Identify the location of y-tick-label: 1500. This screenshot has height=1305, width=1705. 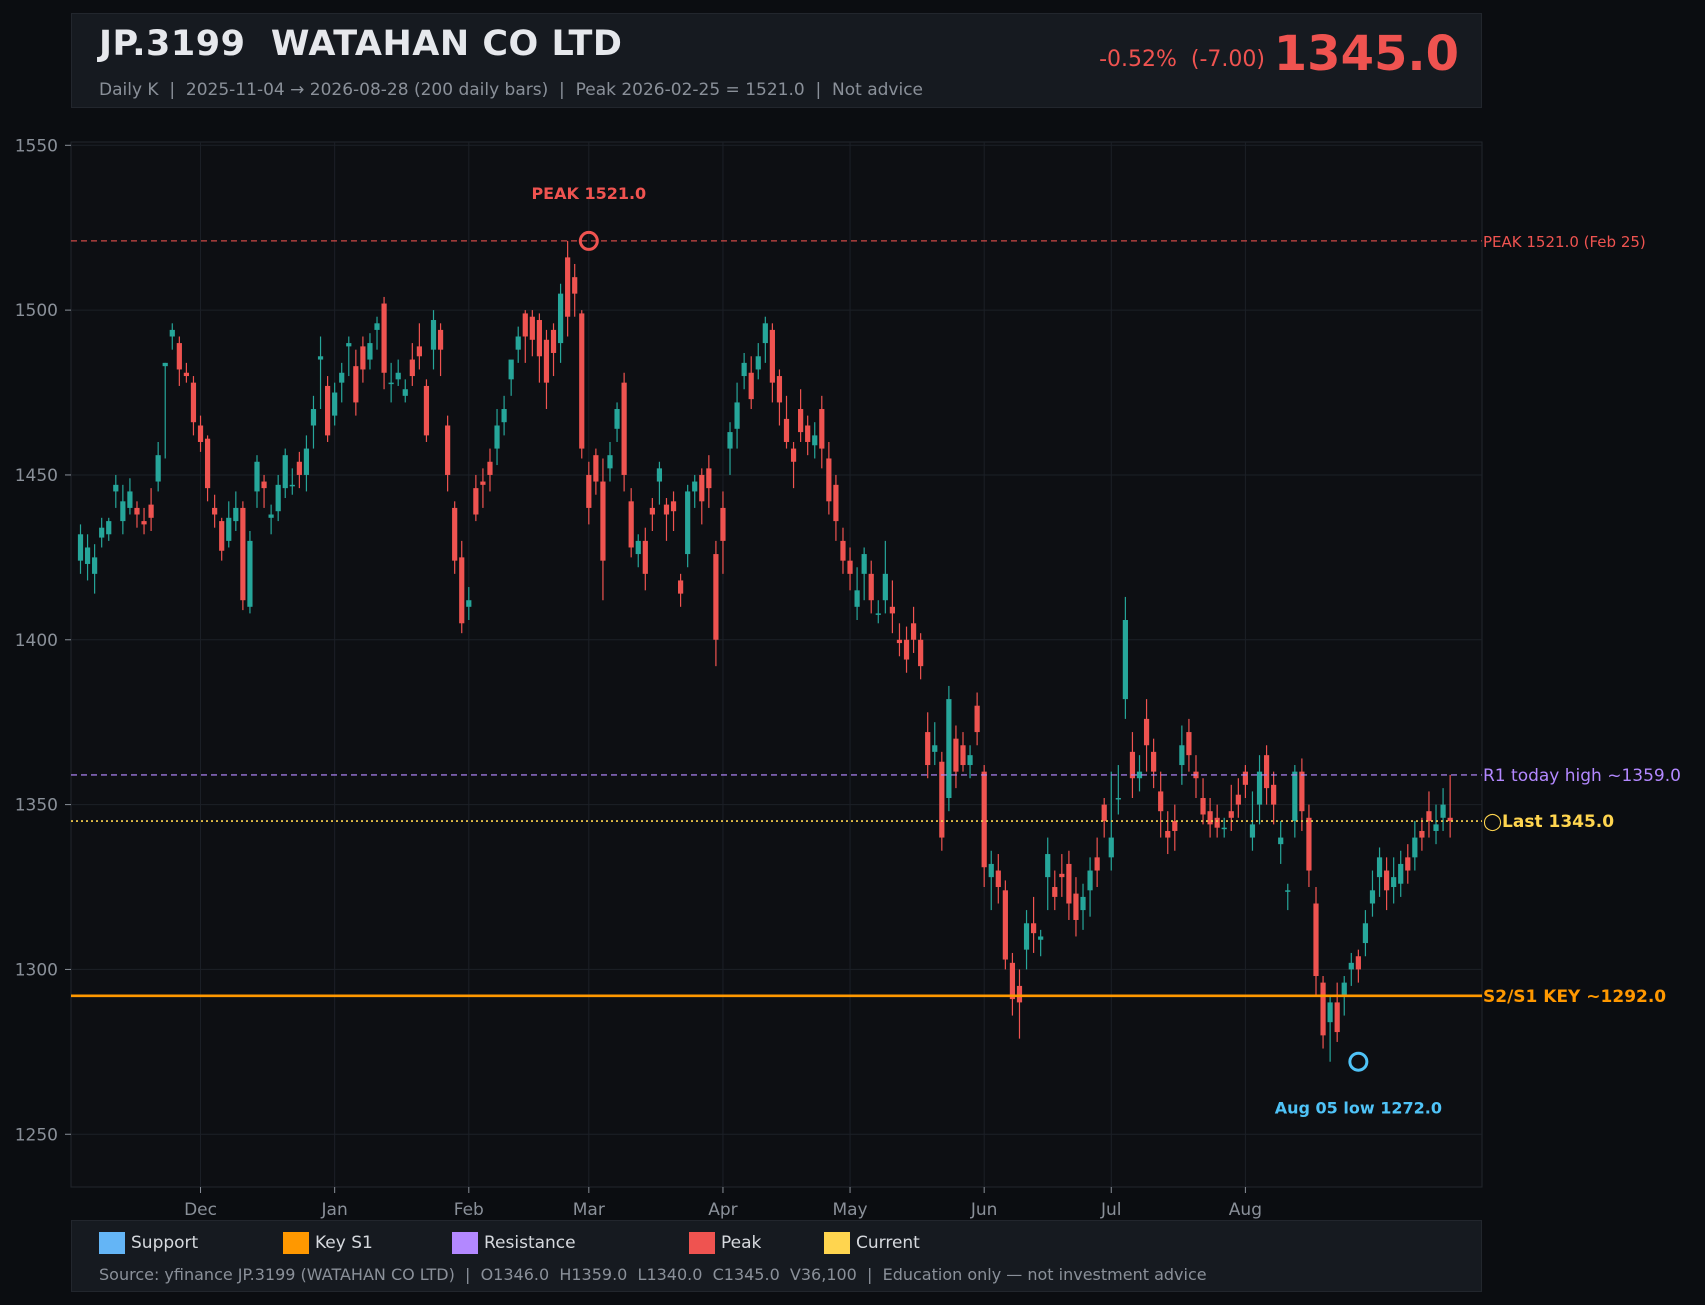
(36, 311).